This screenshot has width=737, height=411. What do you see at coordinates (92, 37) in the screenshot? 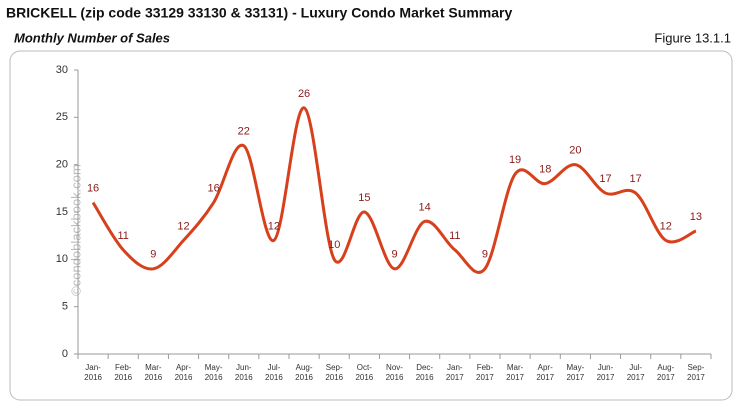
I see `chart-subtitle: Monthly Number of Sales` at bounding box center [92, 37].